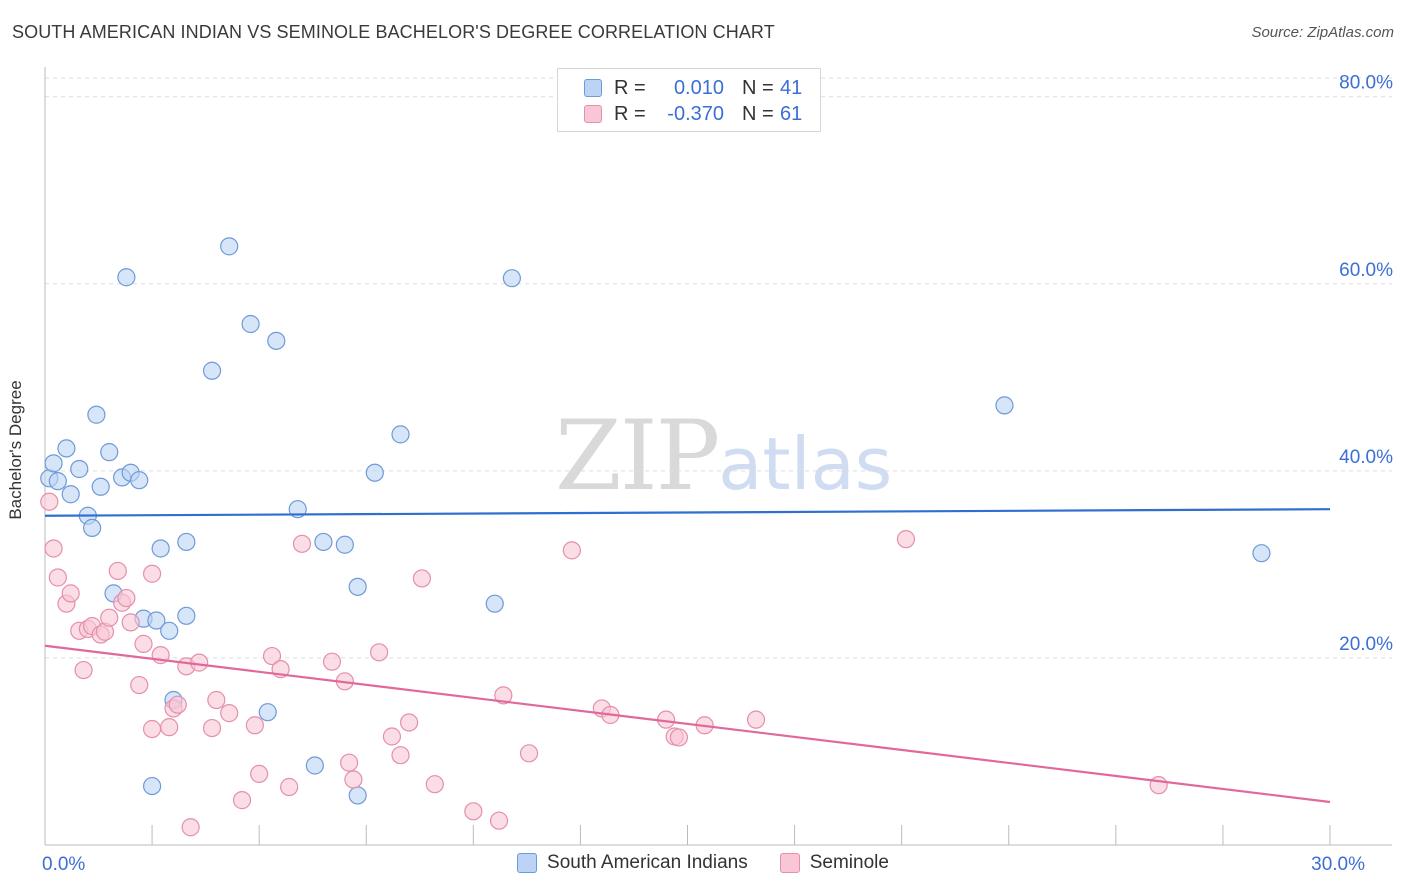 The width and height of the screenshot is (1406, 892). What do you see at coordinates (791, 113) in the screenshot?
I see `legend-n-value: 61` at bounding box center [791, 113].